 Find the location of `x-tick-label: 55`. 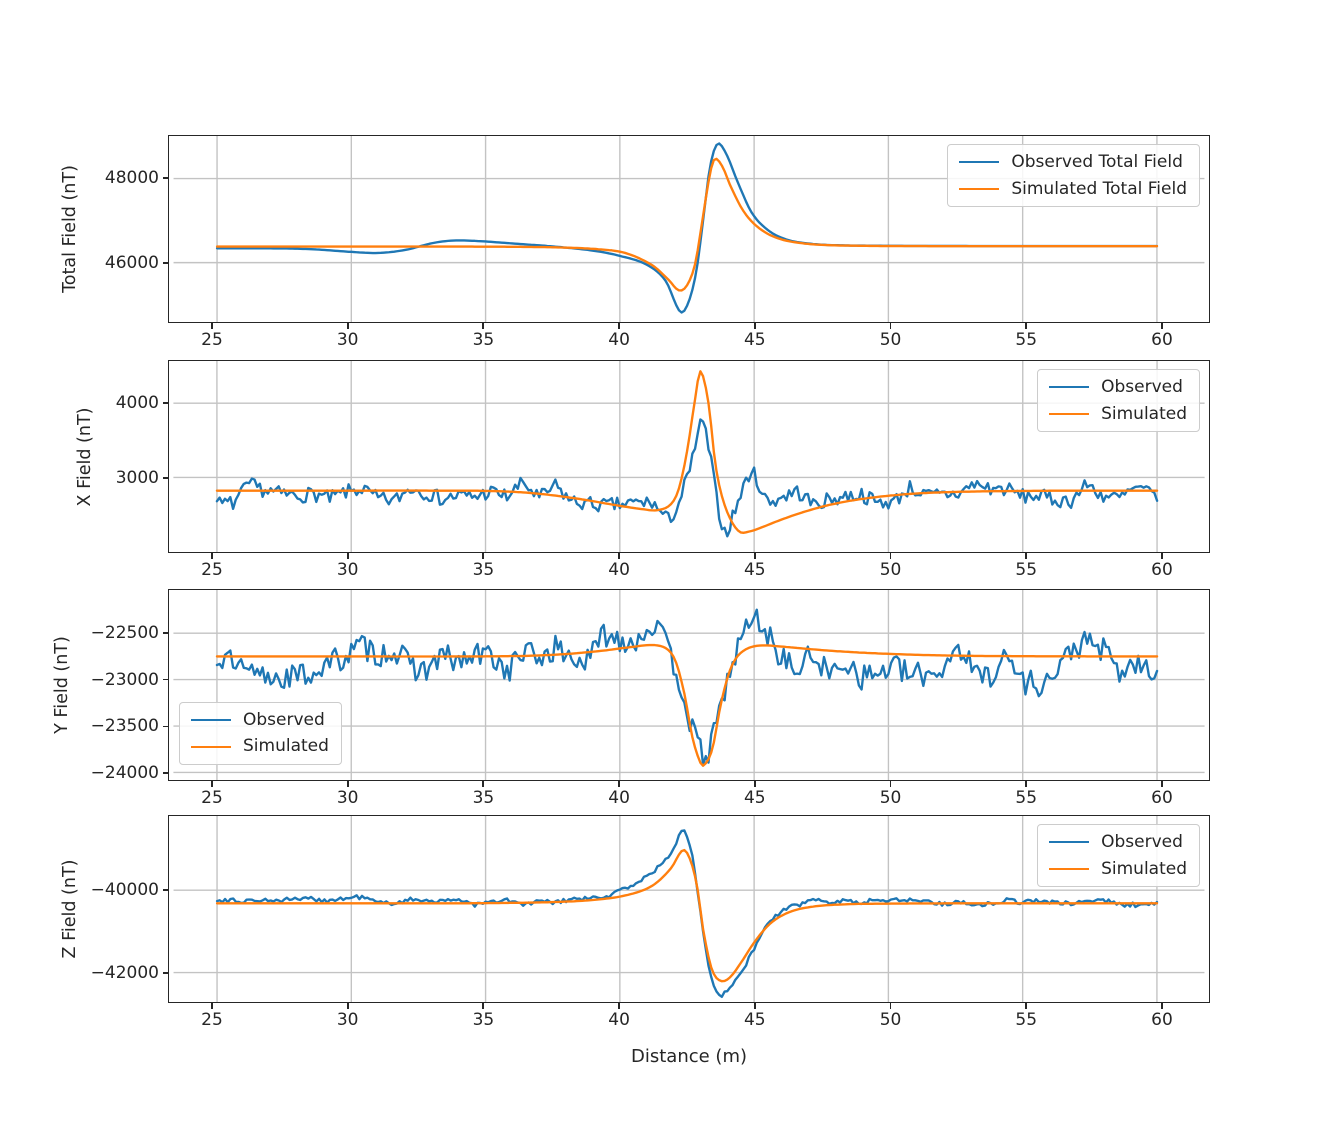

x-tick-label: 55 is located at coordinates (1026, 570).